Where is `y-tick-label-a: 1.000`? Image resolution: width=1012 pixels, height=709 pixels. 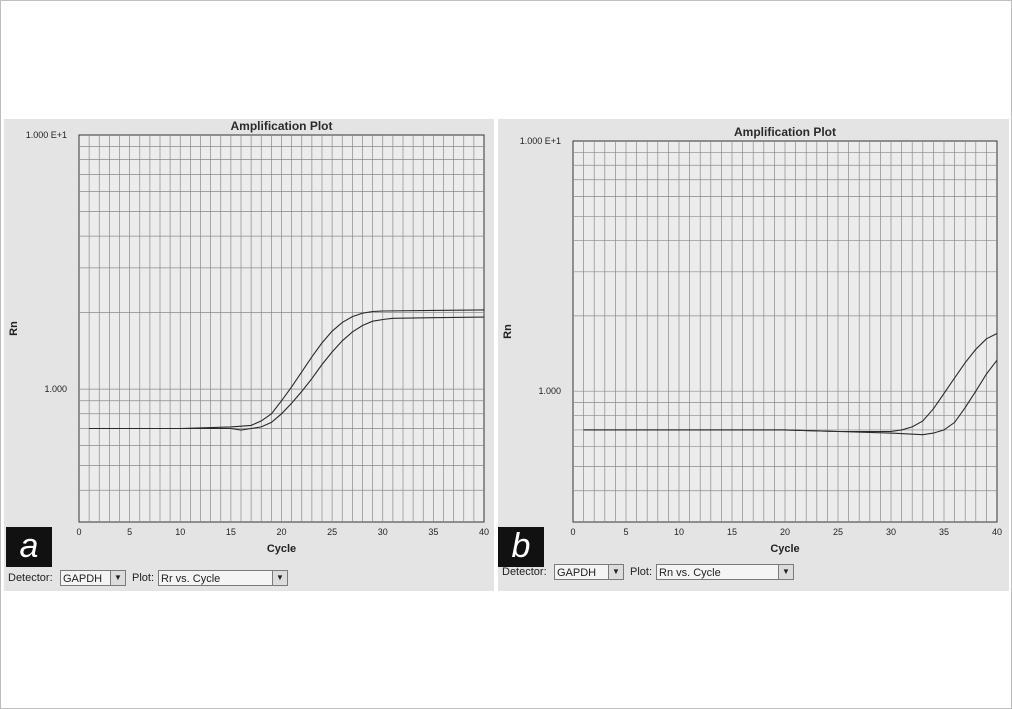 y-tick-label-a: 1.000 is located at coordinates (55, 389).